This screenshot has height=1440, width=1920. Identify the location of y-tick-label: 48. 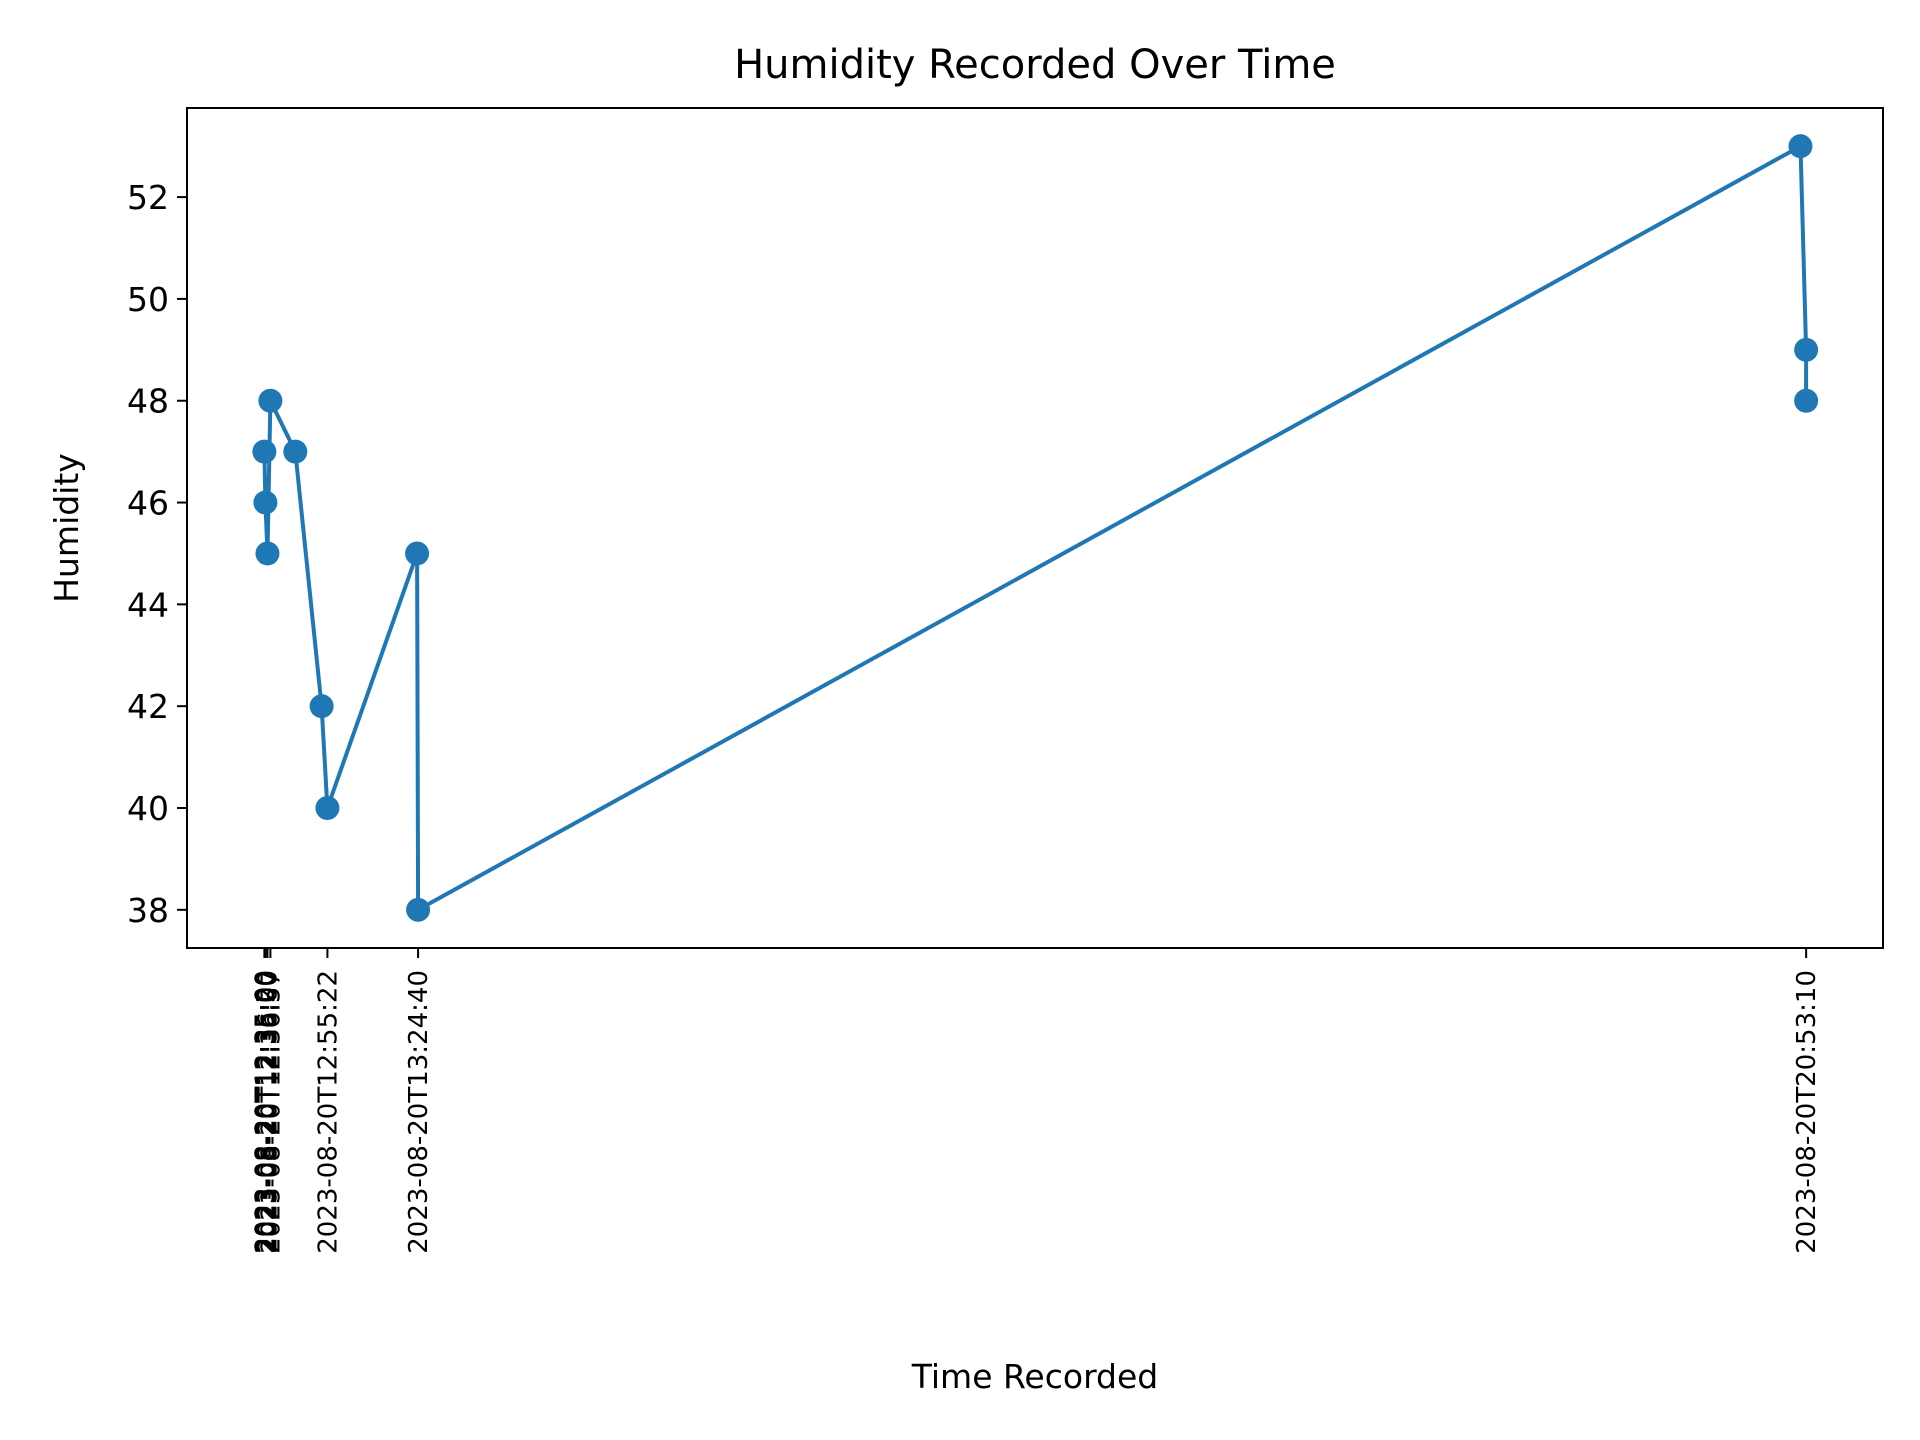
(148, 401).